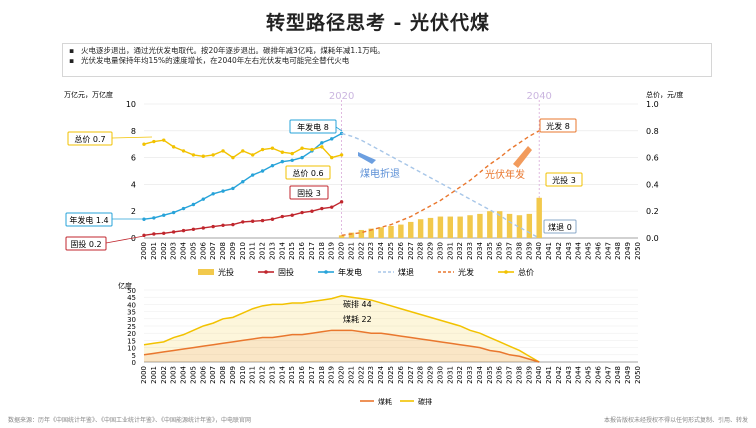 The width and height of the screenshot is (756, 428). What do you see at coordinates (133, 211) in the screenshot?
I see `y-tick-label-left: 2` at bounding box center [133, 211].